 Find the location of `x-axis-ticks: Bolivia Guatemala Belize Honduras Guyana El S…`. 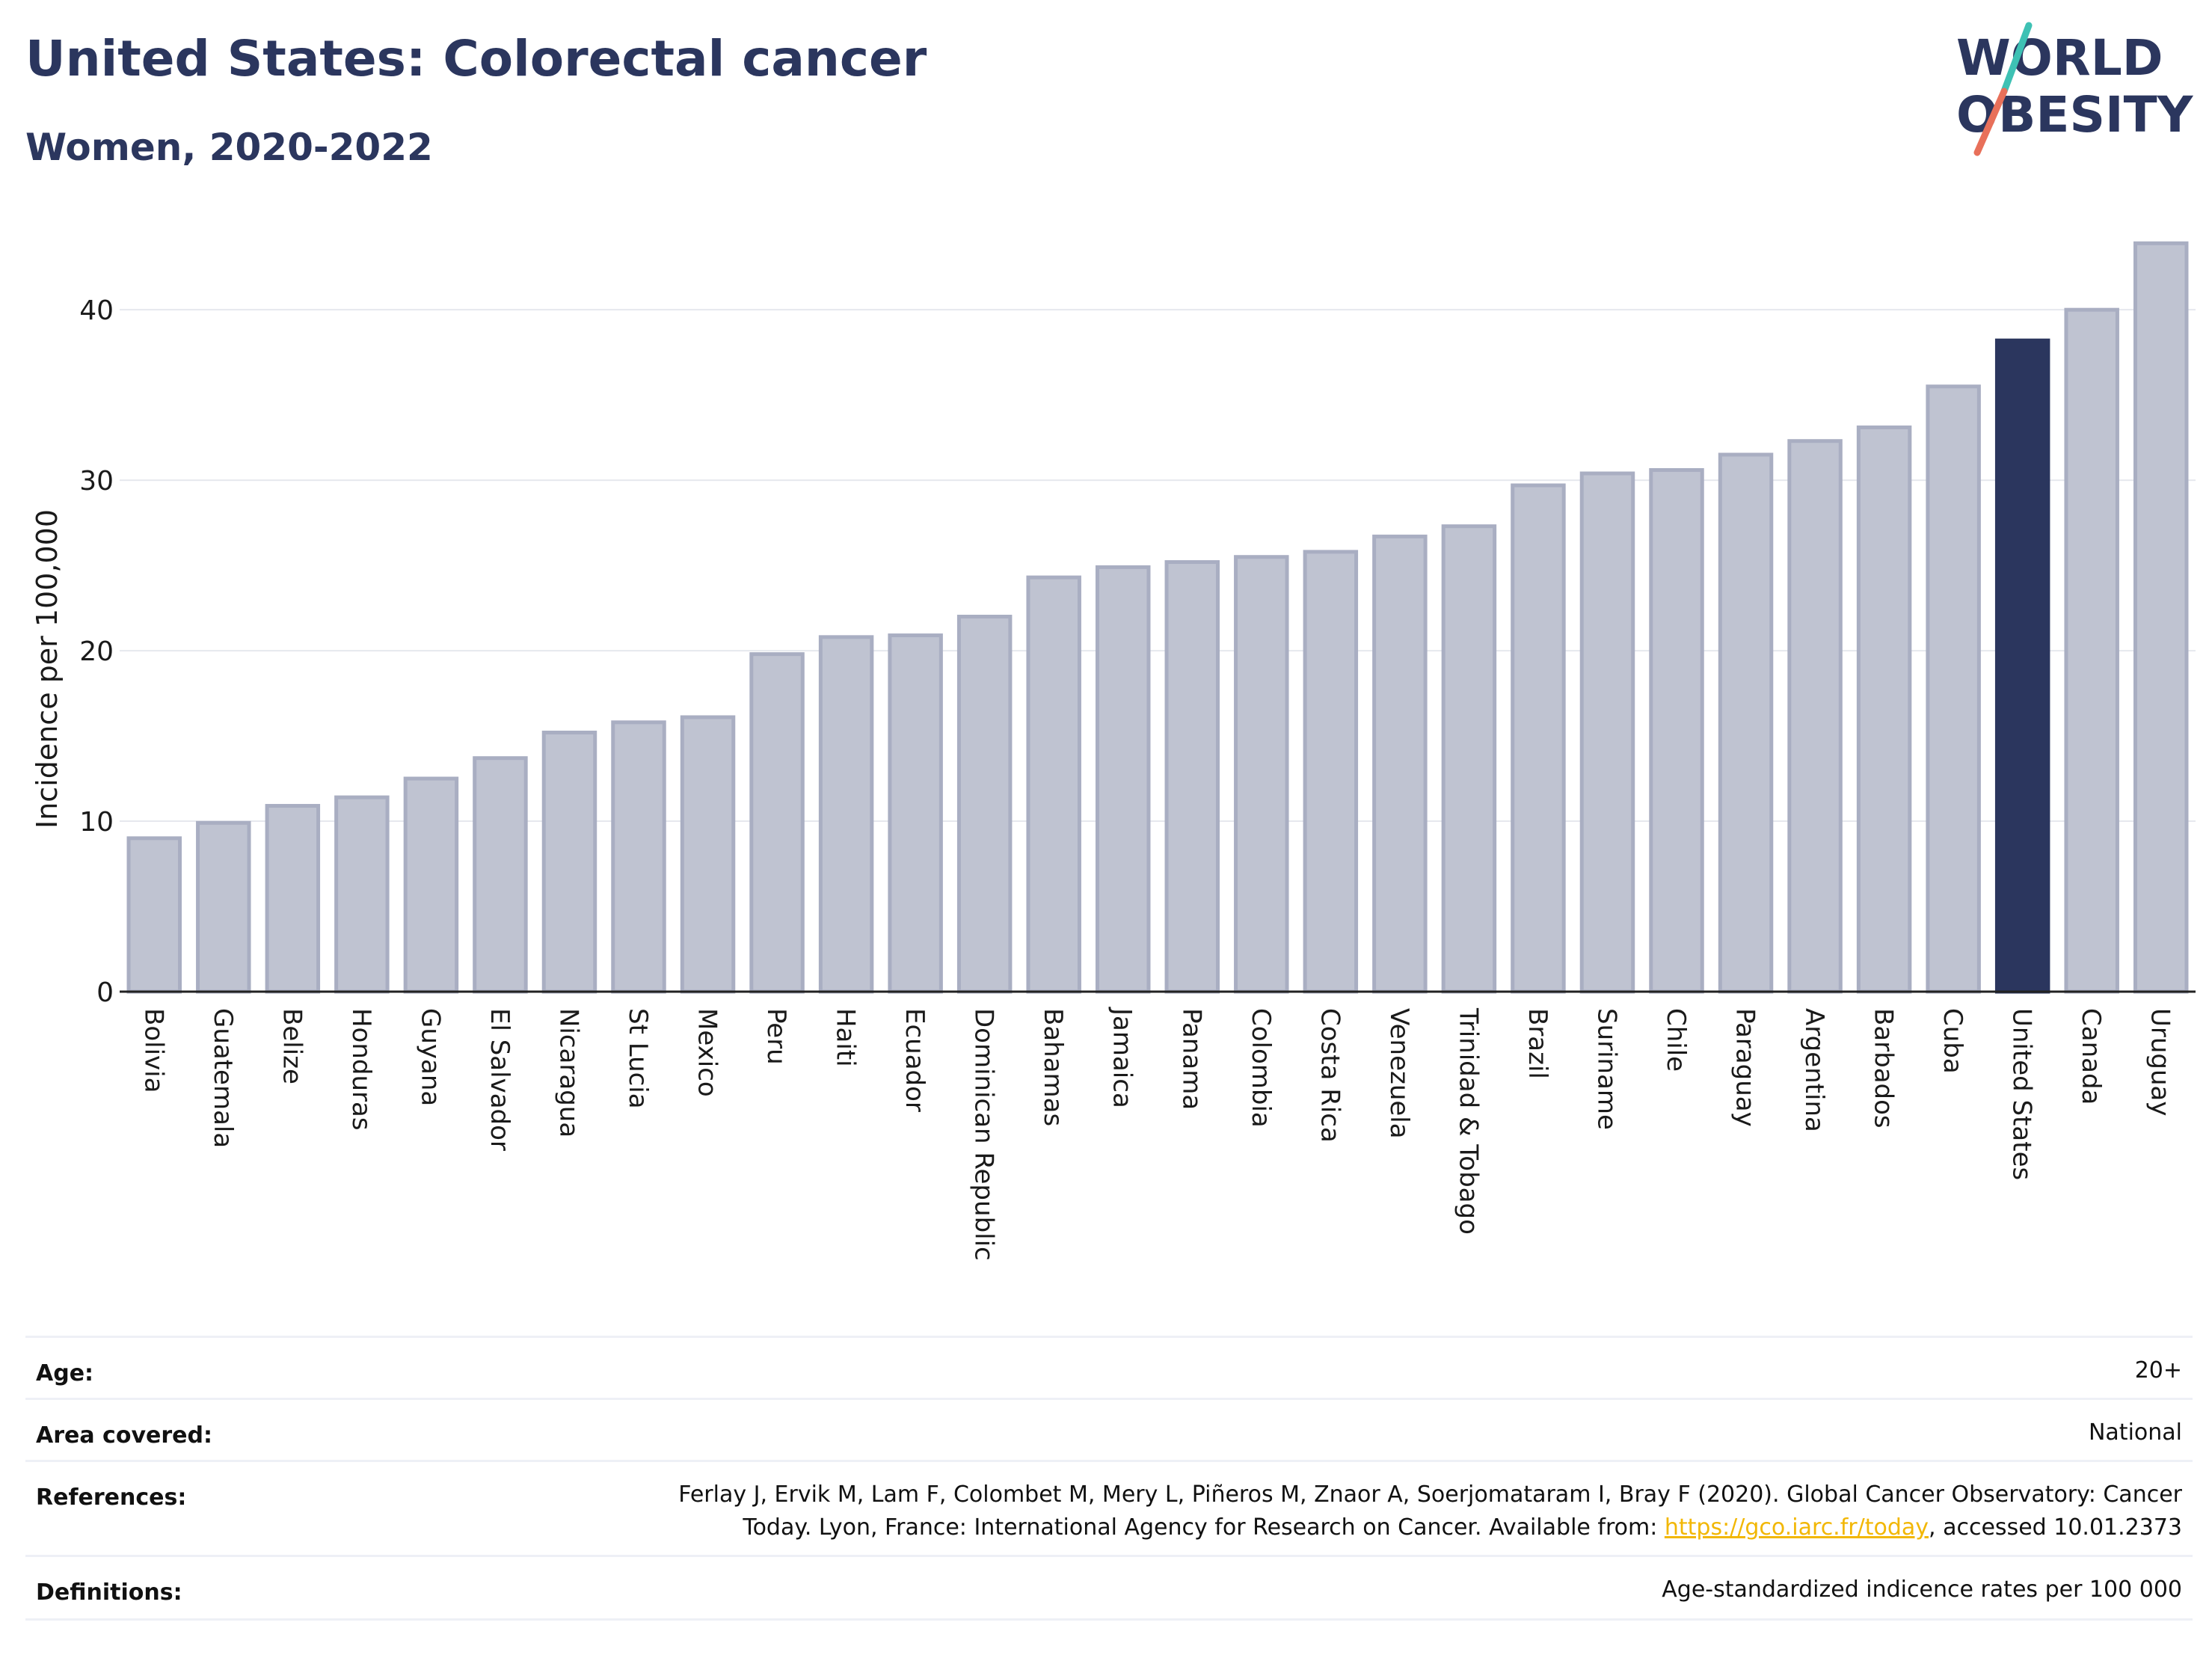

x-axis-ticks: Bolivia Guatemala Belize Honduras Guyana El S… is located at coordinates (1156, 1134).